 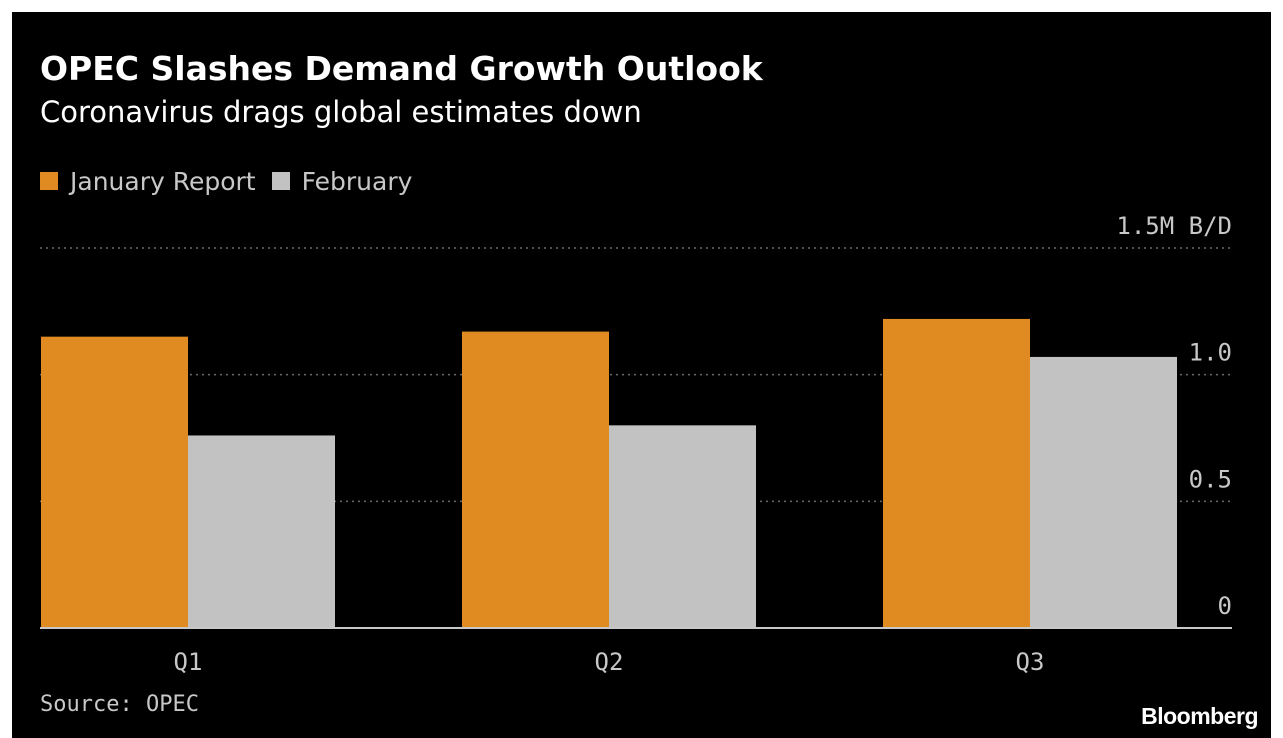 I want to click on legend-label-january: January Report, so click(x=163, y=181).